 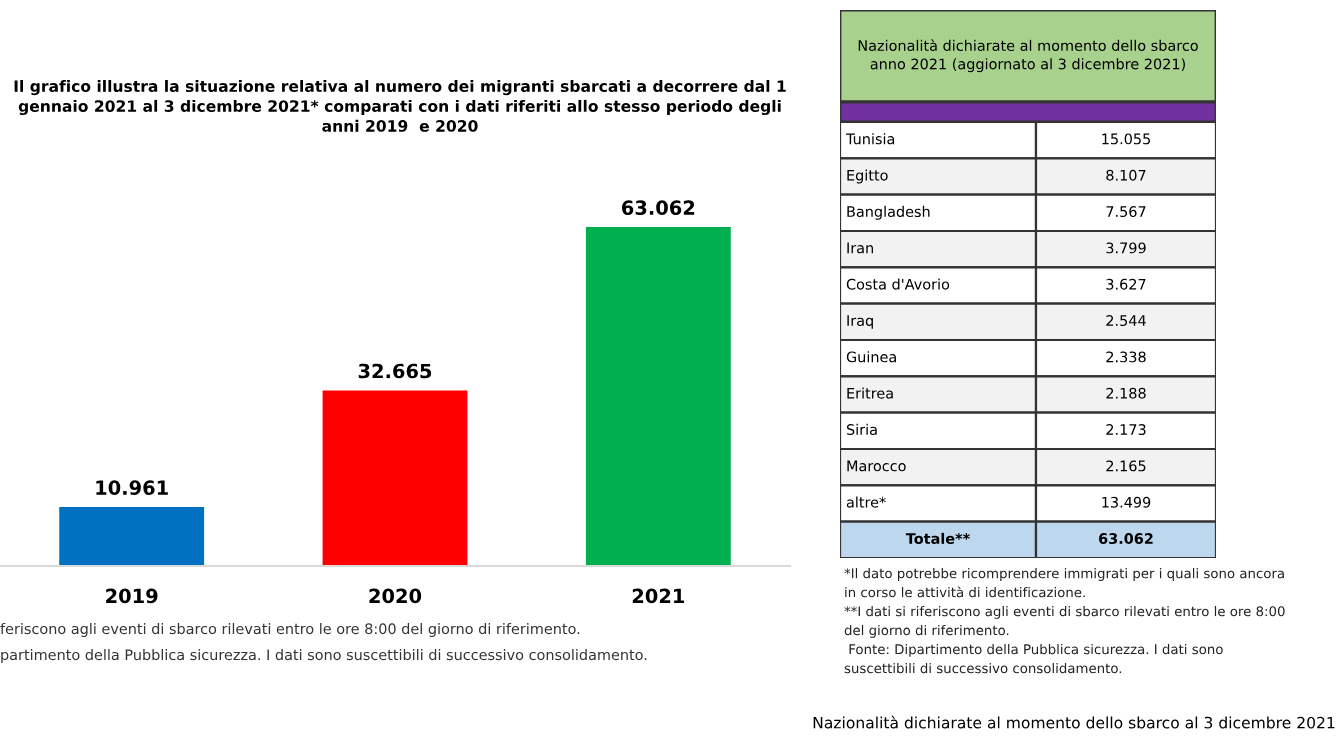 I want to click on data-label: 10.961, so click(x=132, y=487).